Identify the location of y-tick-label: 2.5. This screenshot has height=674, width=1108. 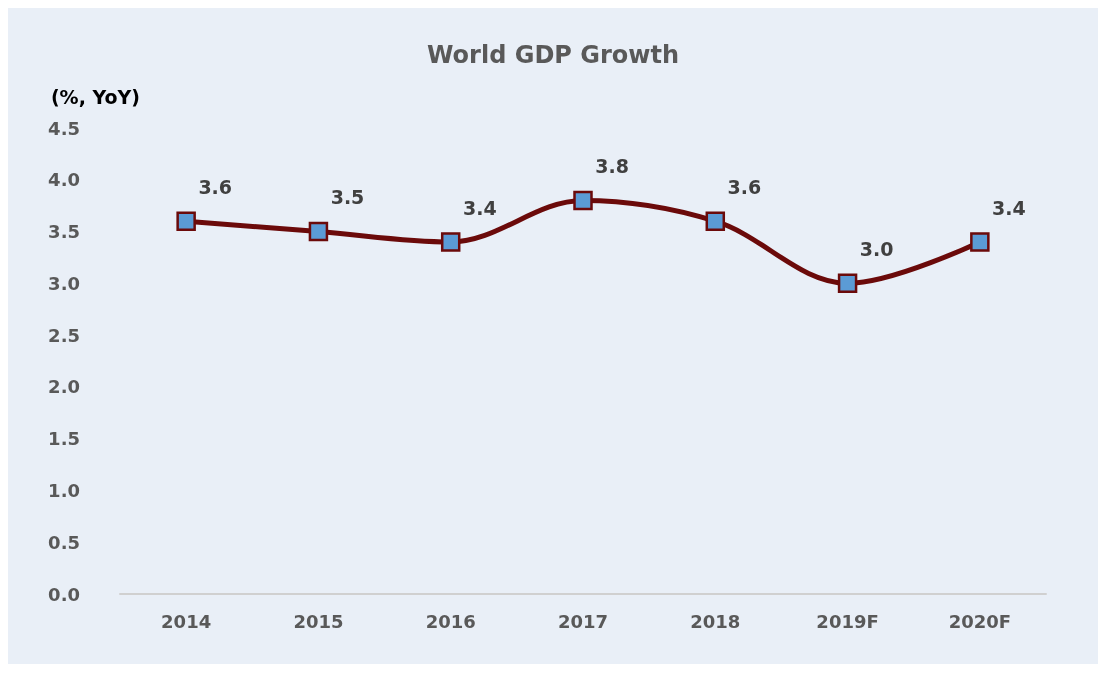
(64, 335).